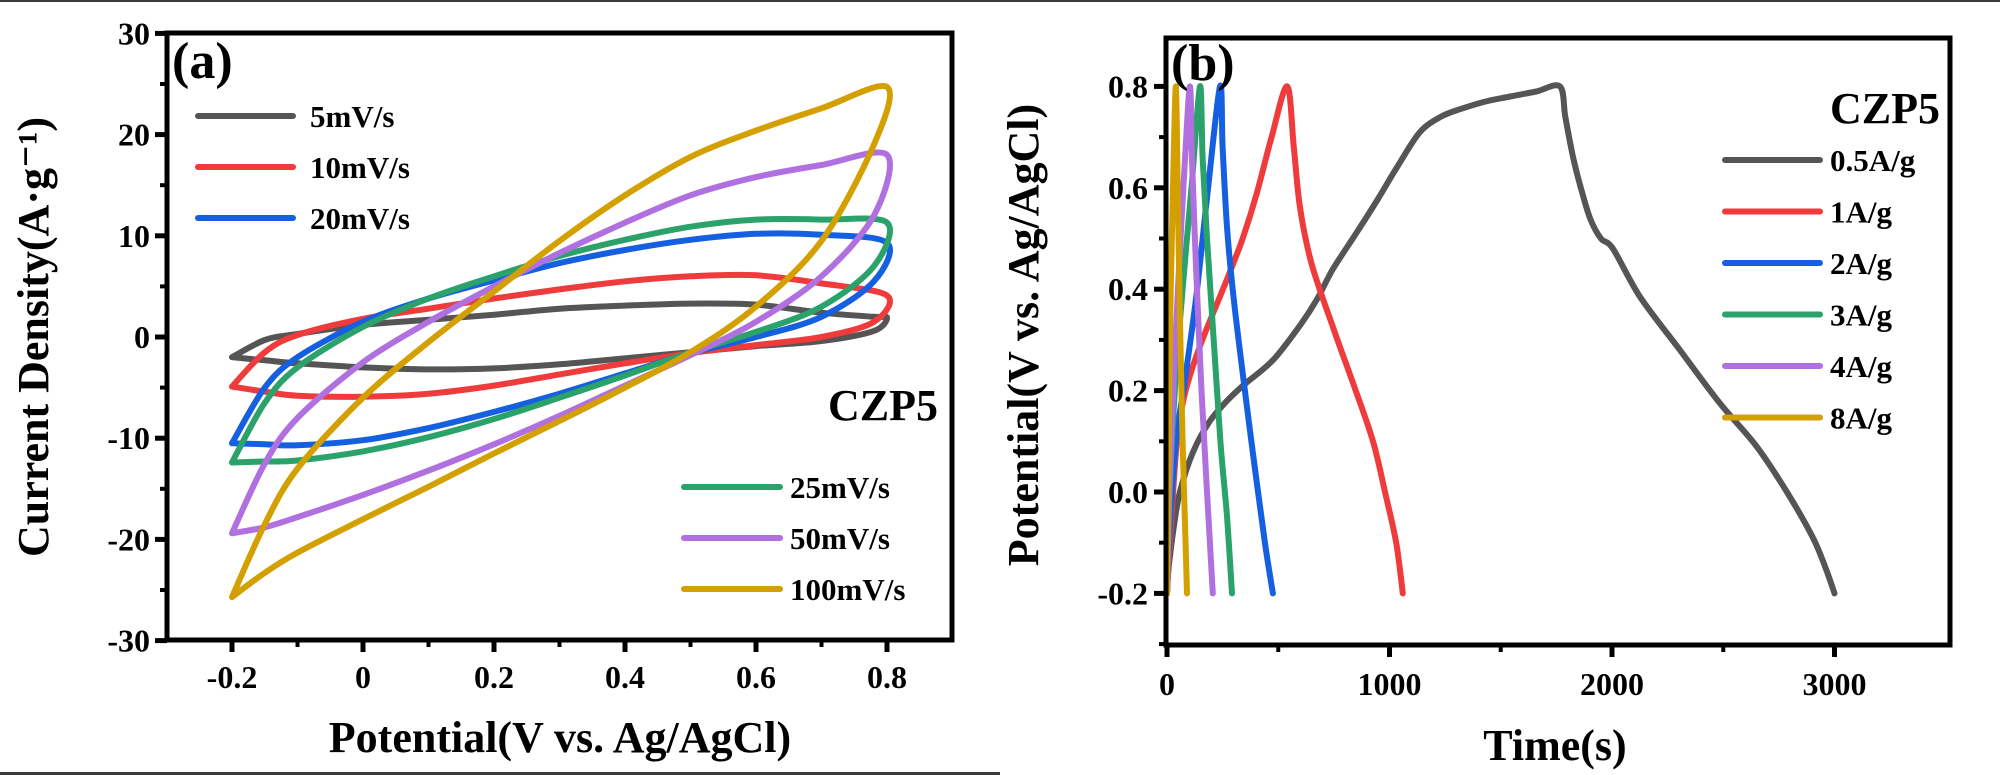 Image resolution: width=2000 pixels, height=775 pixels. Describe the element at coordinates (1203, 63) in the screenshot. I see `panel-label: (b)` at that location.